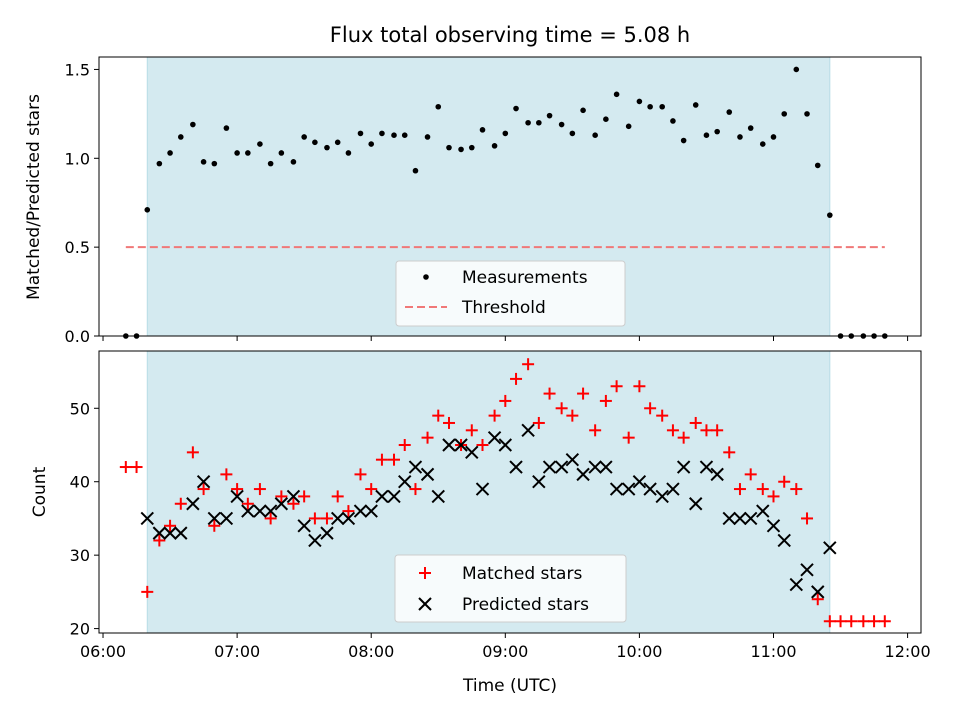 This screenshot has width=960, height=720. Describe the element at coordinates (80, 482) in the screenshot. I see `bottom-y-tick-label: 40` at that location.